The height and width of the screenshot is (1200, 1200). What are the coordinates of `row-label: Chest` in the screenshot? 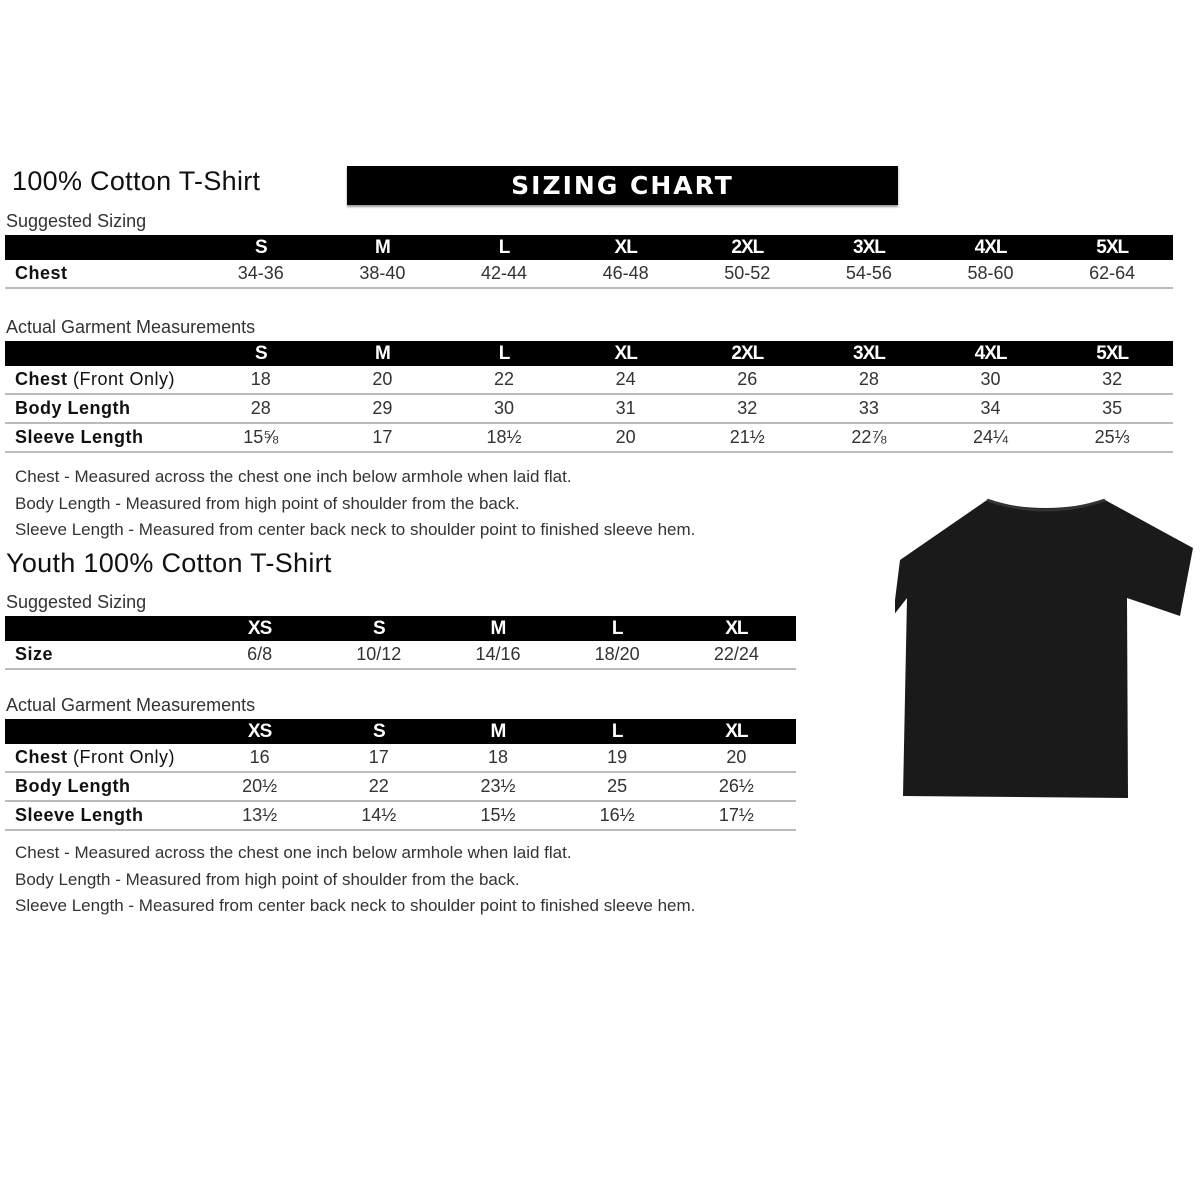 It's located at (102, 274).